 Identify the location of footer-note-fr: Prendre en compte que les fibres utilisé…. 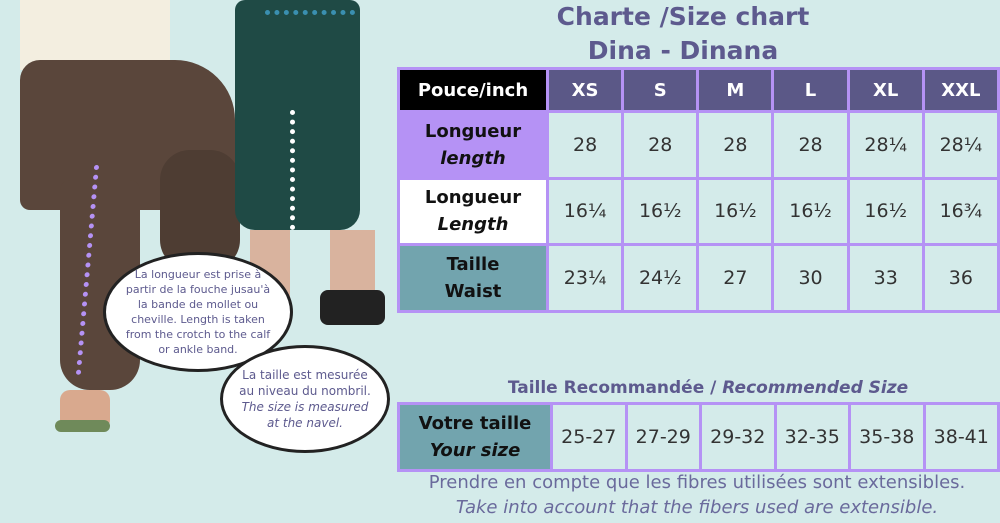
(697, 482).